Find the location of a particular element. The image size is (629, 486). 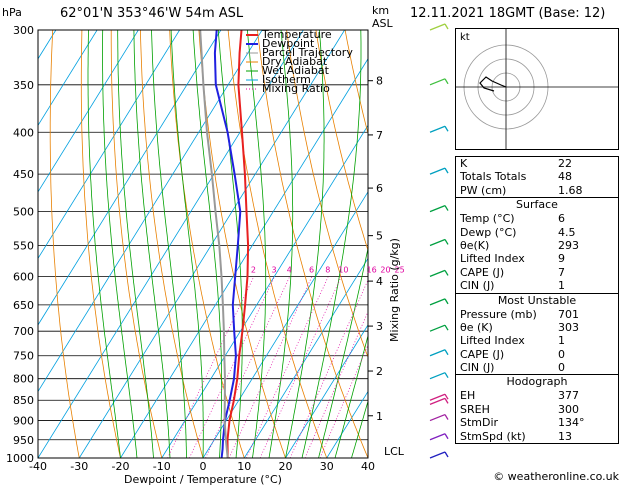

hodograph-trace is located at coordinates (493, 84).